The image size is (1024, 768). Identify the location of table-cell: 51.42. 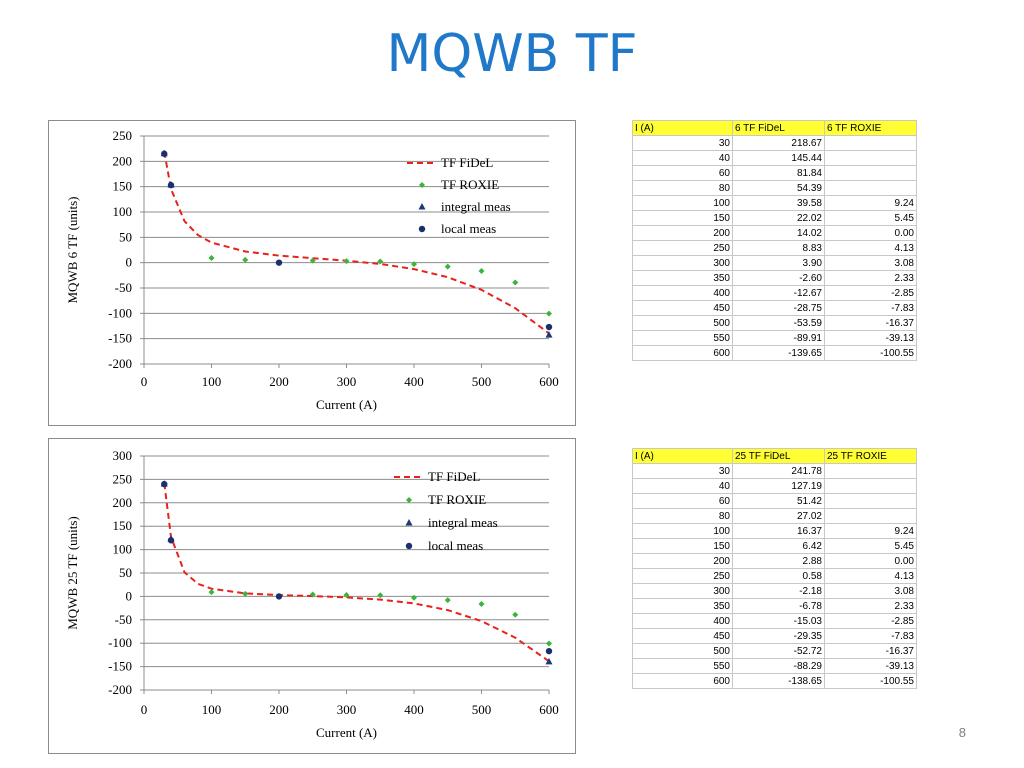
(778, 501).